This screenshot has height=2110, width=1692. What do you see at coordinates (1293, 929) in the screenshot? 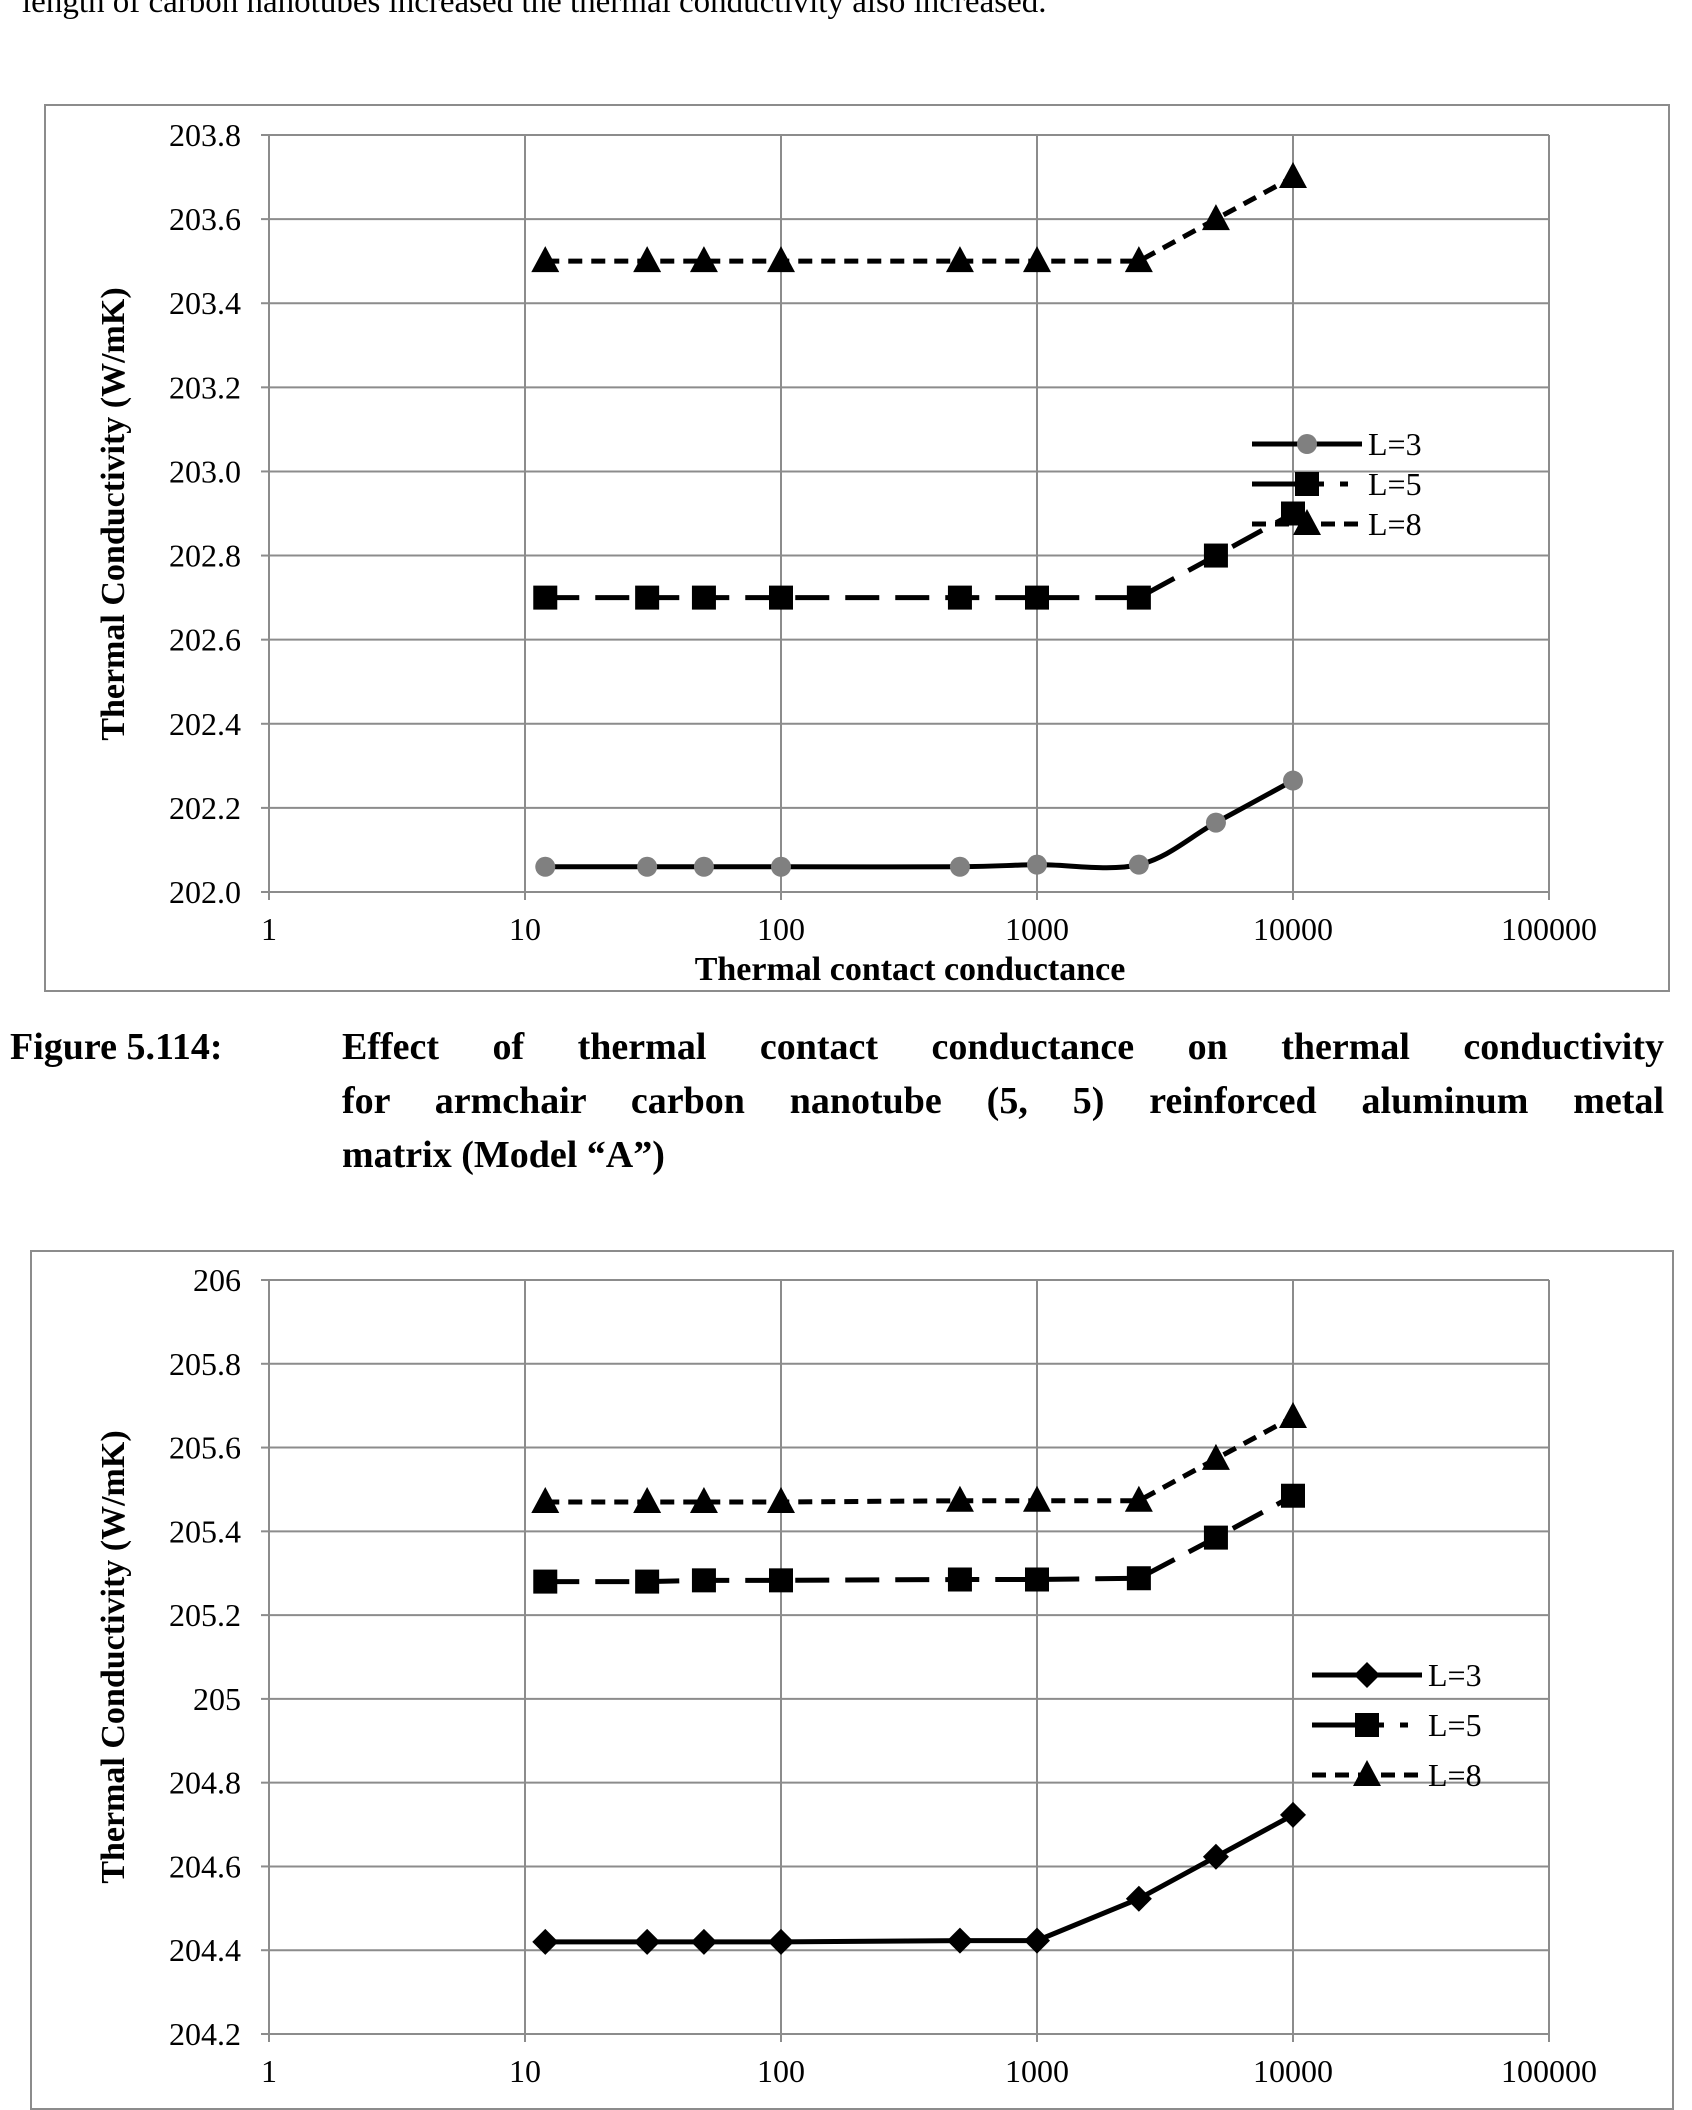
I see `chart1-x-tick-label: 10000` at bounding box center [1293, 929].